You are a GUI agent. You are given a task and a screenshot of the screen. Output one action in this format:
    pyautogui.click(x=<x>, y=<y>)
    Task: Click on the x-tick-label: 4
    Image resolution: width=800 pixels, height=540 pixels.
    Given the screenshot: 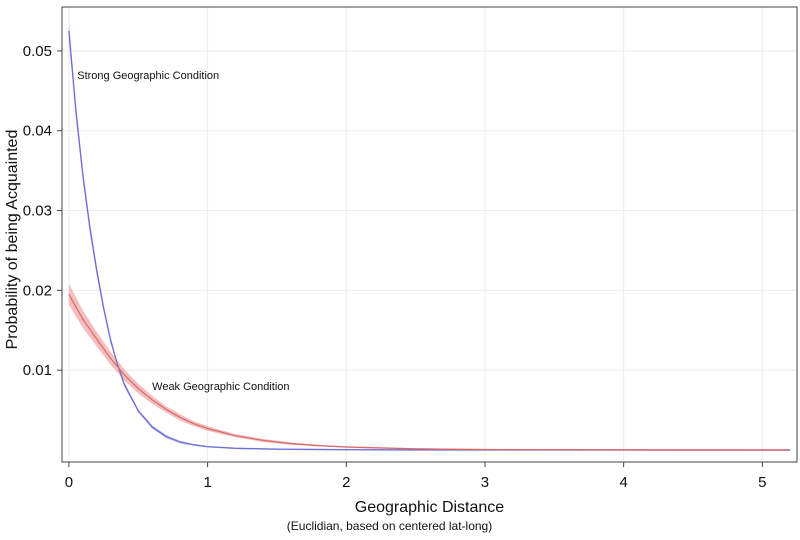 What is the action you would take?
    pyautogui.click(x=623, y=482)
    